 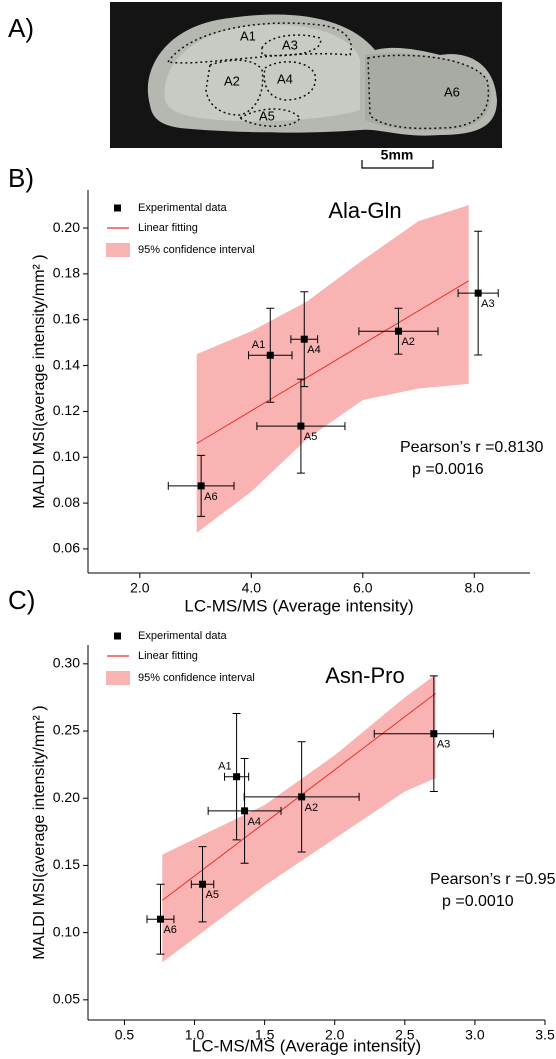 I want to click on annotation: p =0.0016, so click(x=448, y=469).